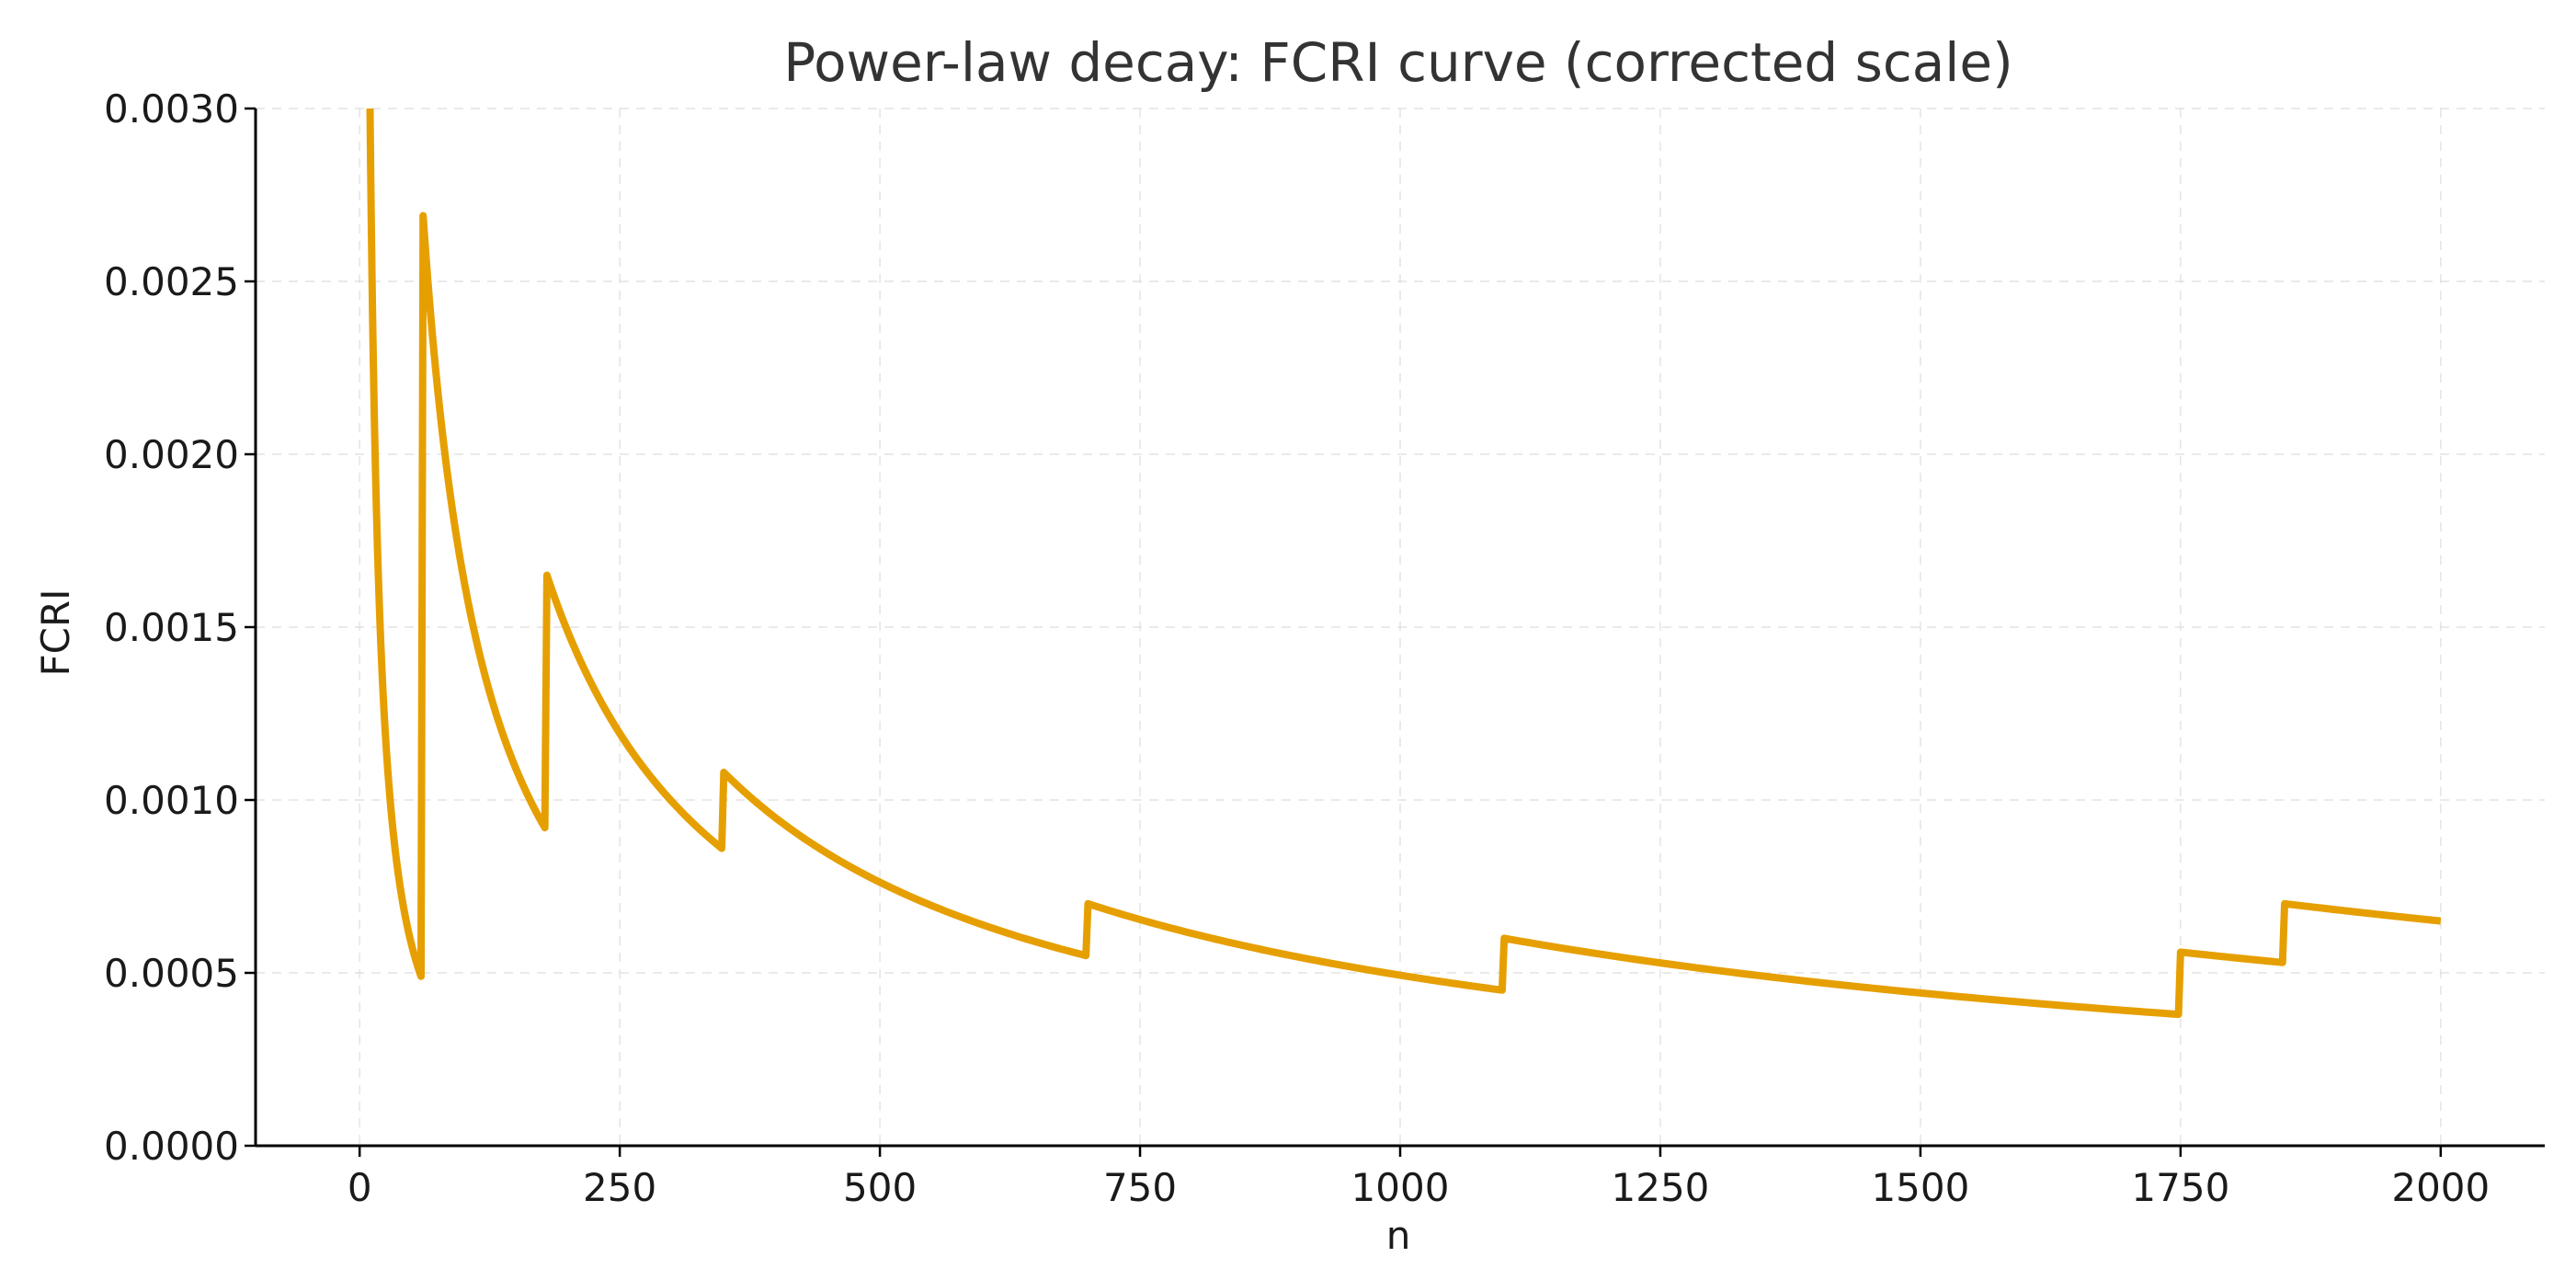 This screenshot has height=1280, width=2576. What do you see at coordinates (171, 108) in the screenshot?
I see `y-tick-label: 0.0030` at bounding box center [171, 108].